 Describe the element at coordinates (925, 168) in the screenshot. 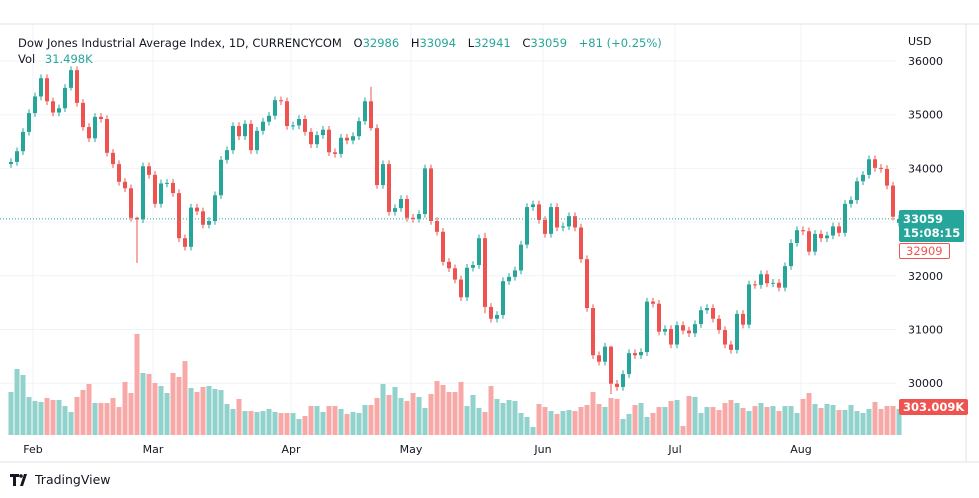

I see `y-tick-label: 34000` at that location.